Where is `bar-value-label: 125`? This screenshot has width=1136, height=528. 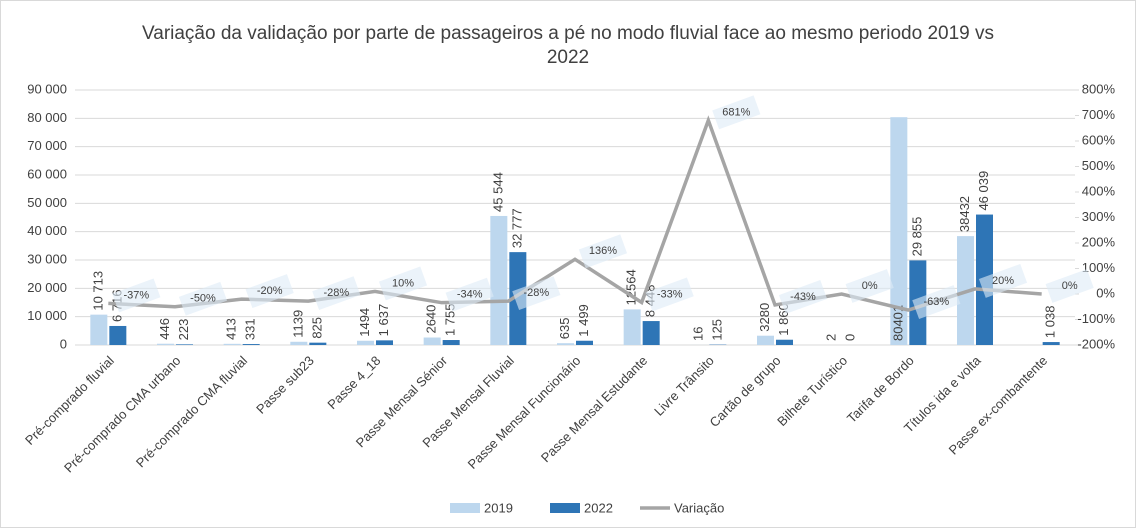
bar-value-label: 125 is located at coordinates (716, 330).